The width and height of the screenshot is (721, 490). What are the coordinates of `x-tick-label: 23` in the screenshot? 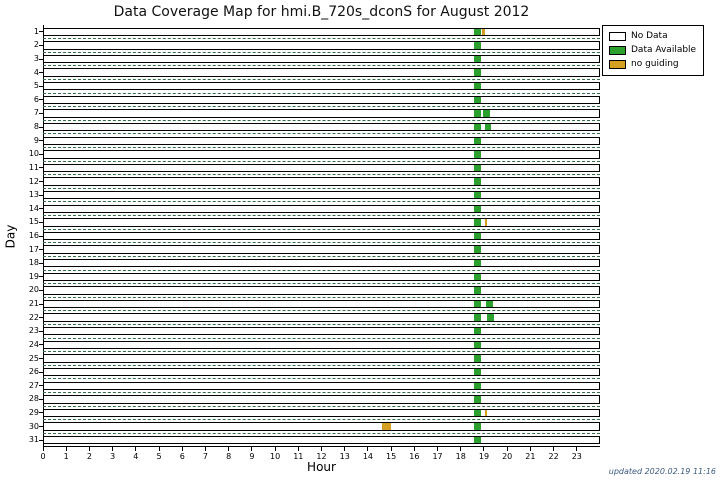 It's located at (576, 456).